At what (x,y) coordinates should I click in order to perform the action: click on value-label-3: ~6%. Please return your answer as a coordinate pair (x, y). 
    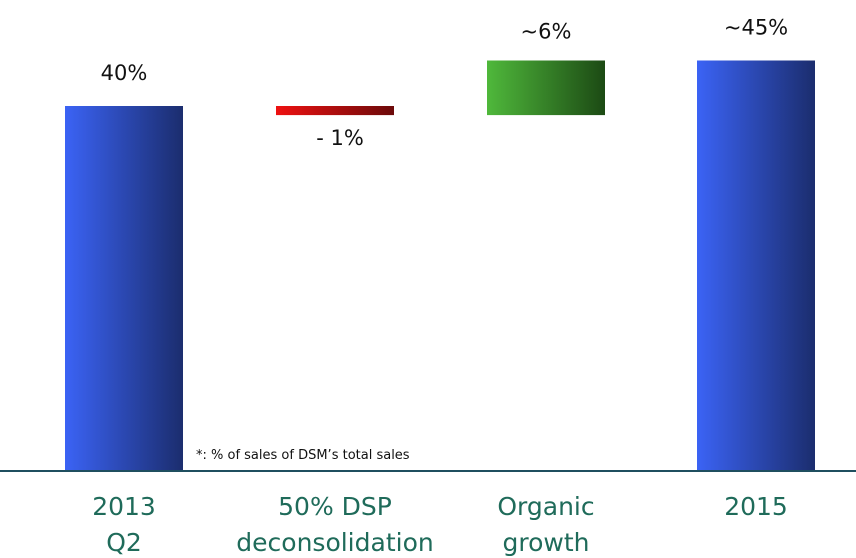
    Looking at the image, I should click on (546, 32).